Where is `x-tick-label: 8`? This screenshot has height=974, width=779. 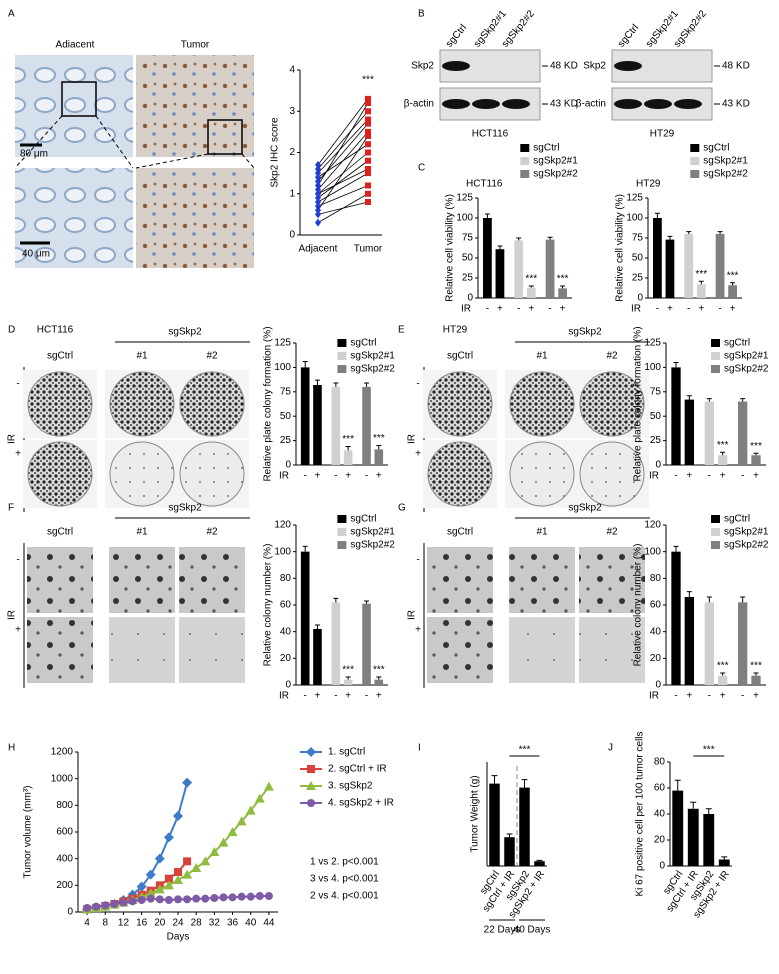 x-tick-label: 8 is located at coordinates (105, 923).